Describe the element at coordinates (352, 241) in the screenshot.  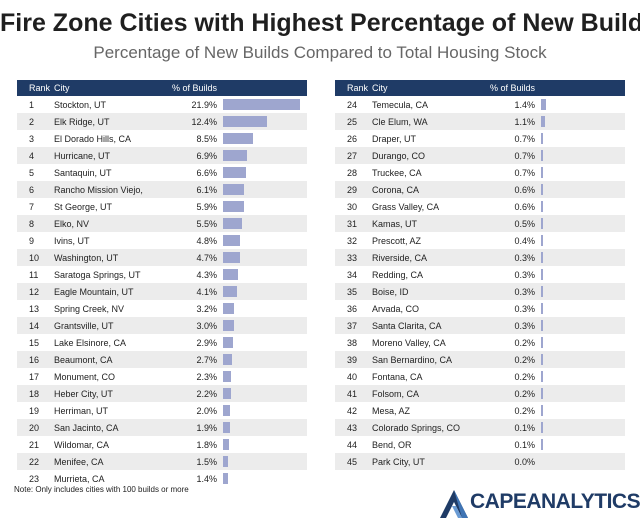
I see `row-rank: 32` at that location.